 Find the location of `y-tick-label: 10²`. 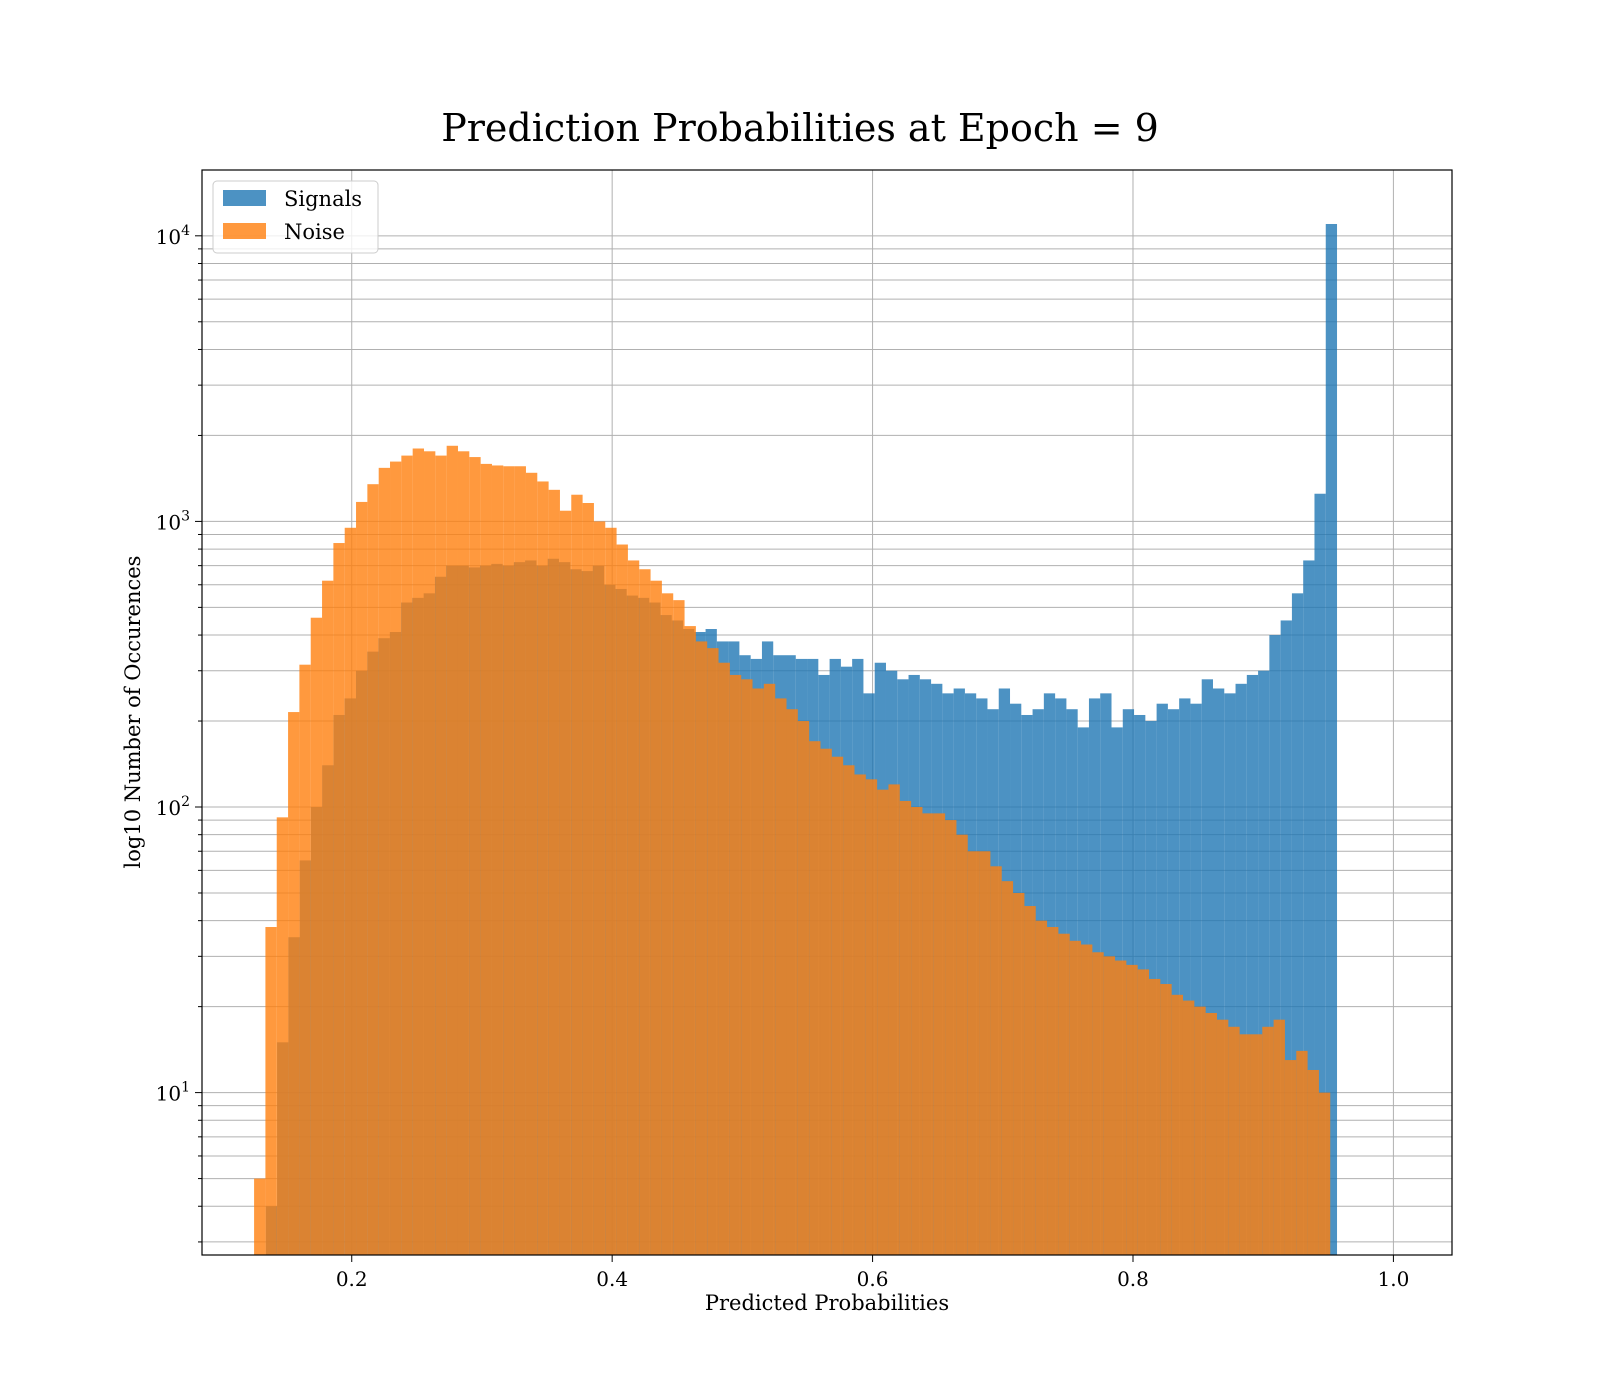

y-tick-label: 10² is located at coordinates (173, 807).